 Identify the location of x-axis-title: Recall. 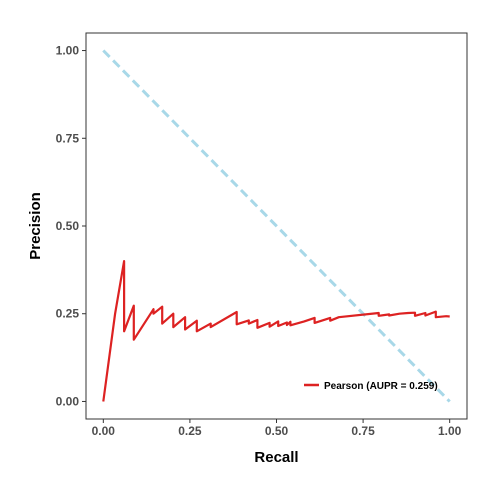
(276, 457).